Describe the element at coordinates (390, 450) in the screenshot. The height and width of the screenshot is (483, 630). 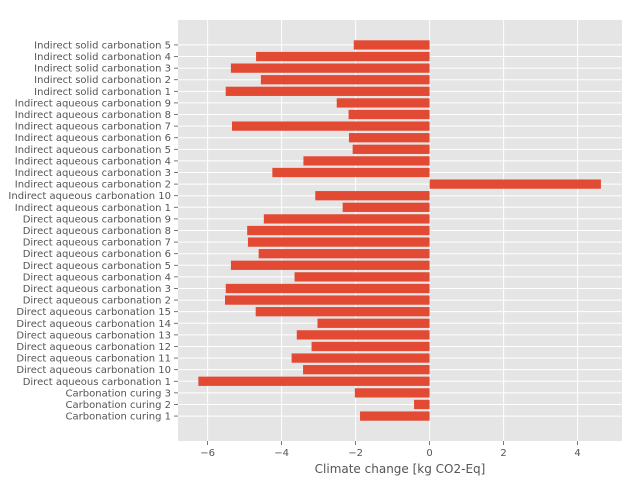
I see `x-axis-ticks: −6 −4 −2 0 2 4` at that location.